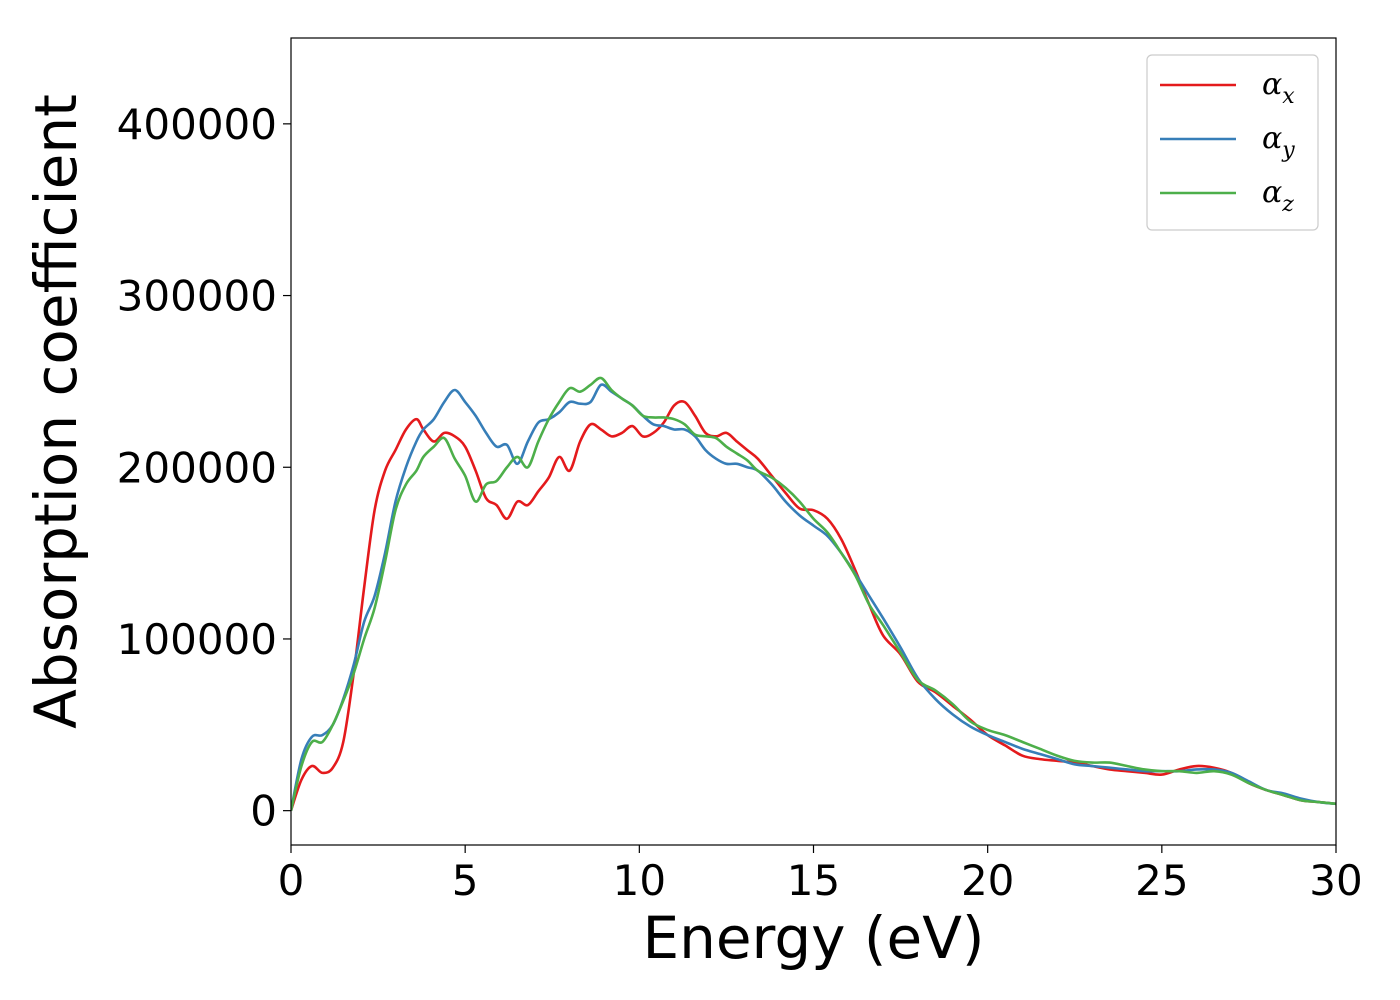 The width and height of the screenshot is (1400, 1000). I want to click on x-tick-label: 25, so click(1161, 880).